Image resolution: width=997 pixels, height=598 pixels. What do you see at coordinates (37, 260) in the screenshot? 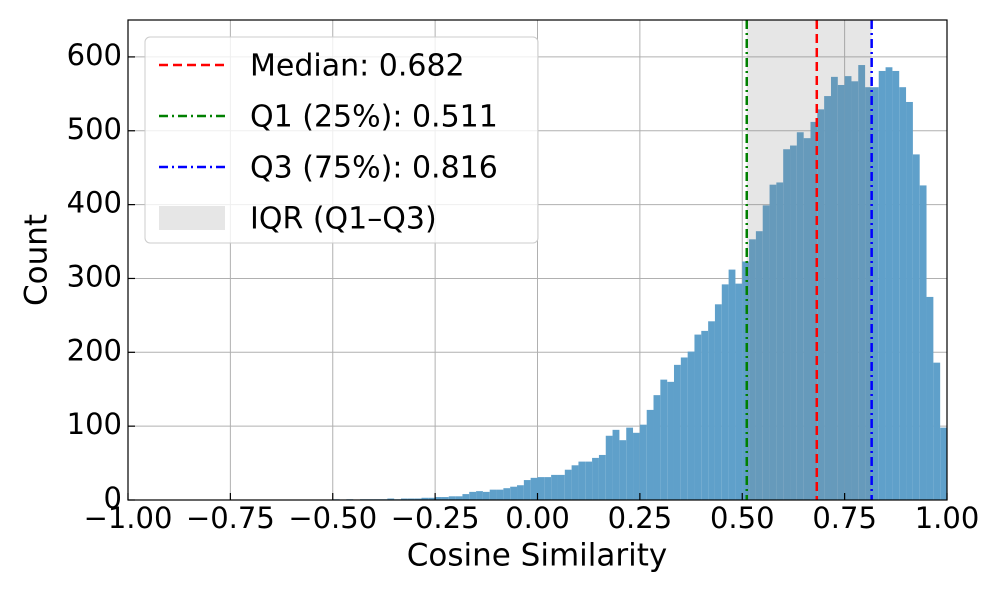
I see `y-axis-label: Count` at bounding box center [37, 260].